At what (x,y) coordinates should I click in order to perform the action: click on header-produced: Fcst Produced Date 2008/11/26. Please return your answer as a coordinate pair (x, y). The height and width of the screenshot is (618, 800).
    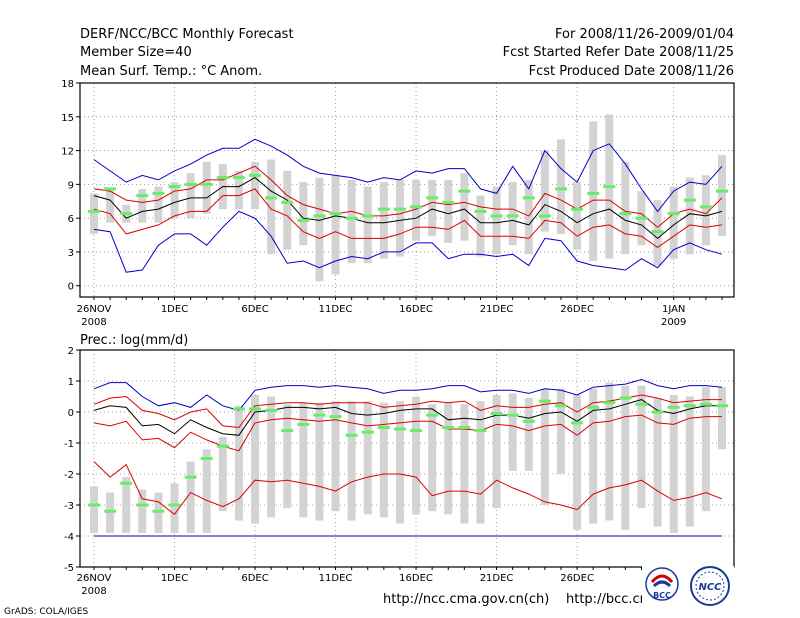
    Looking at the image, I should click on (631, 71).